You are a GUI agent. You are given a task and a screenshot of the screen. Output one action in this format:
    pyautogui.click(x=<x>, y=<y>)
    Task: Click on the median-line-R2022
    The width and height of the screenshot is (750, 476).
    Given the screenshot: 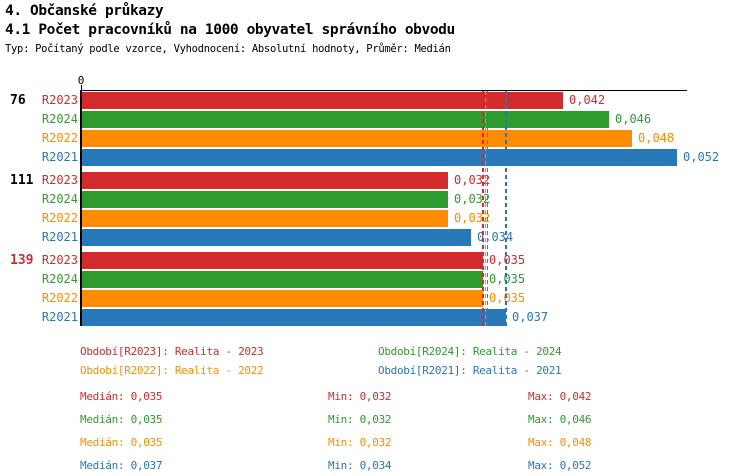 What is the action you would take?
    pyautogui.click(x=485, y=208)
    